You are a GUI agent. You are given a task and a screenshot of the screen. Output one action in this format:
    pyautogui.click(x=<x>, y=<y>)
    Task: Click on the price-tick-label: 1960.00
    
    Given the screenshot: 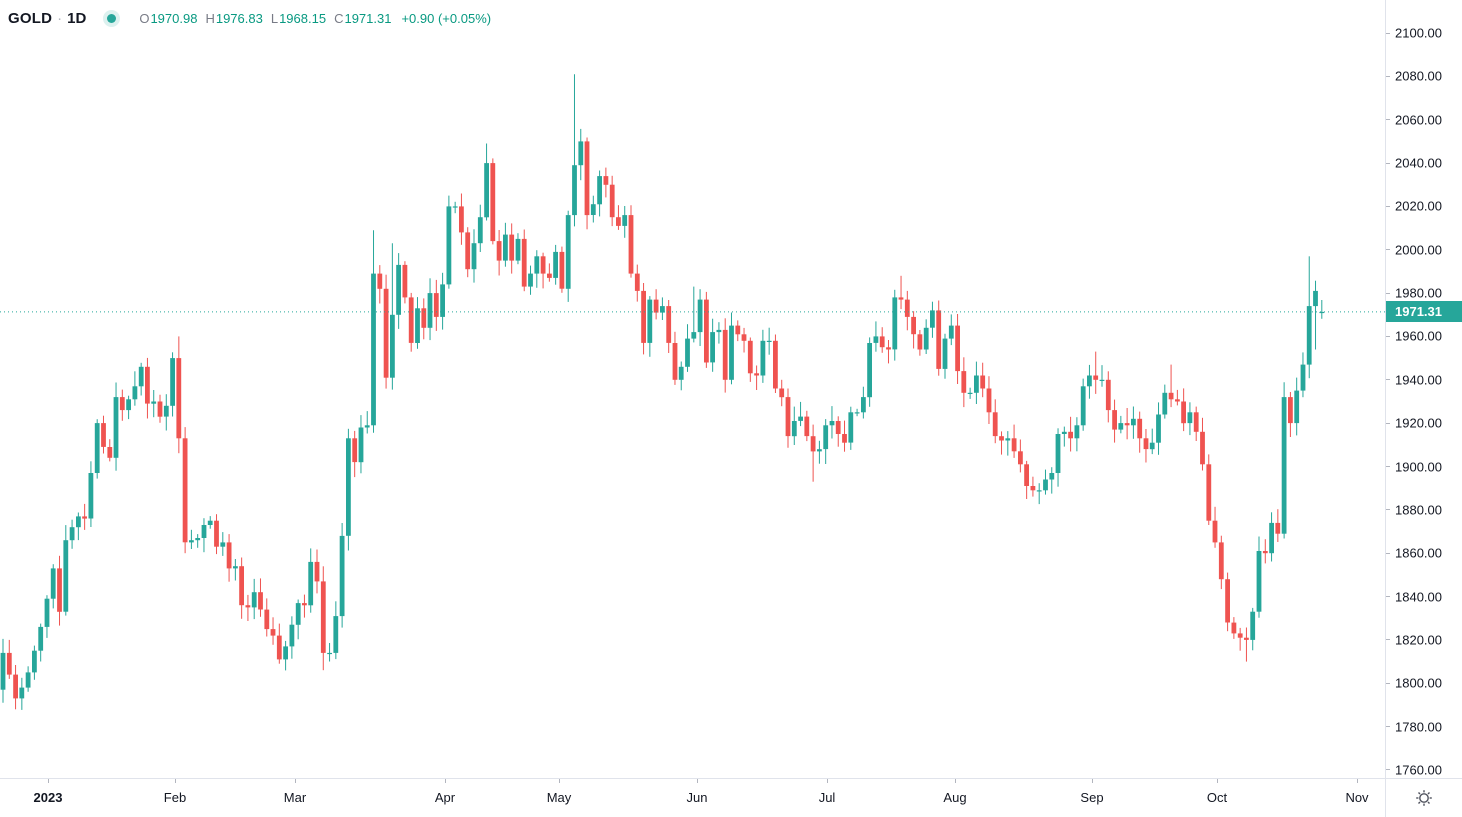 What is the action you would take?
    pyautogui.click(x=1418, y=336)
    